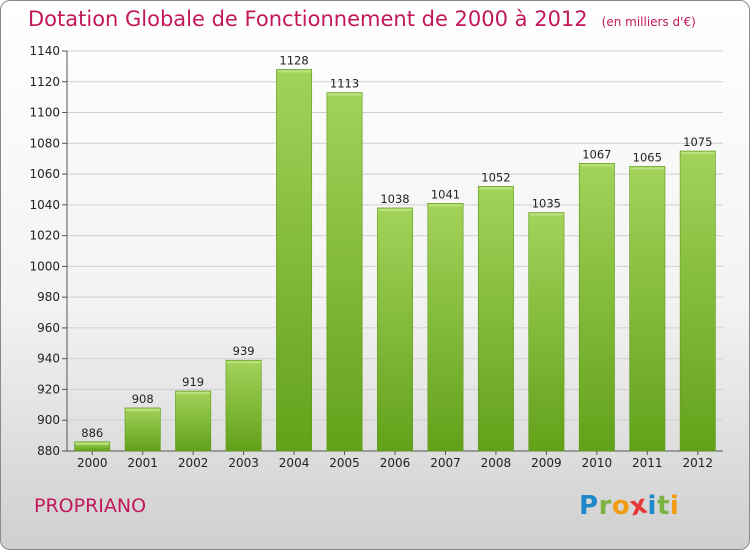 Image resolution: width=750 pixels, height=550 pixels. I want to click on data-label: 1065, so click(647, 157).